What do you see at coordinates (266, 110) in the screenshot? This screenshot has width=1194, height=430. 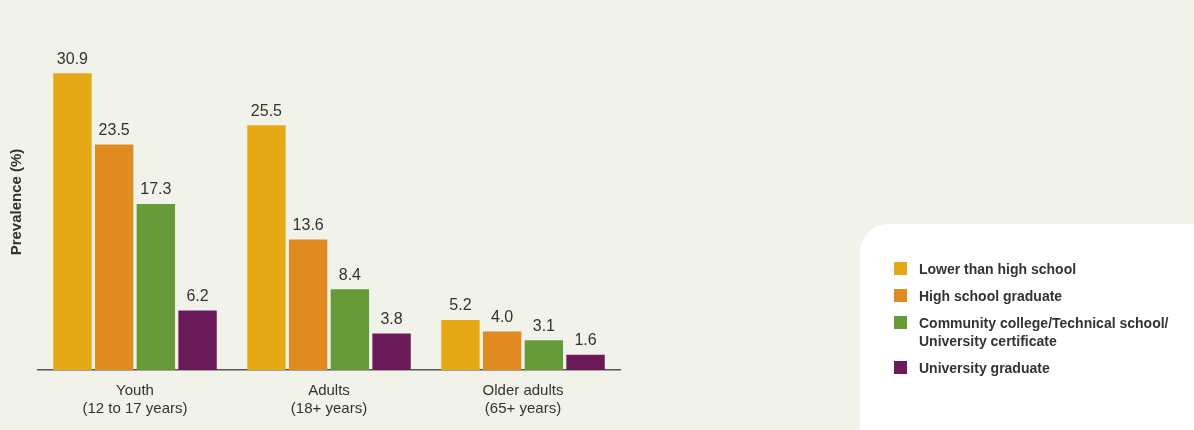 I see `data-label: 25.5` at bounding box center [266, 110].